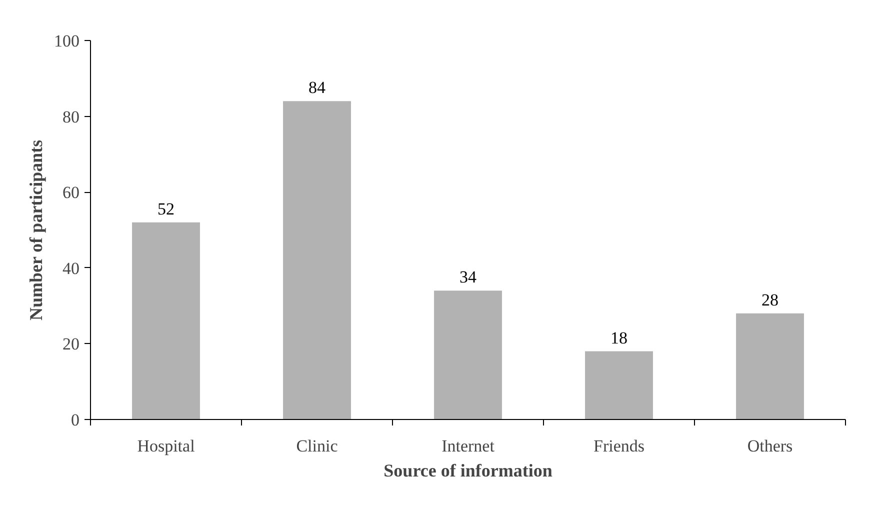 The image size is (874, 523). I want to click on y-tick-label: 100, so click(67, 41).